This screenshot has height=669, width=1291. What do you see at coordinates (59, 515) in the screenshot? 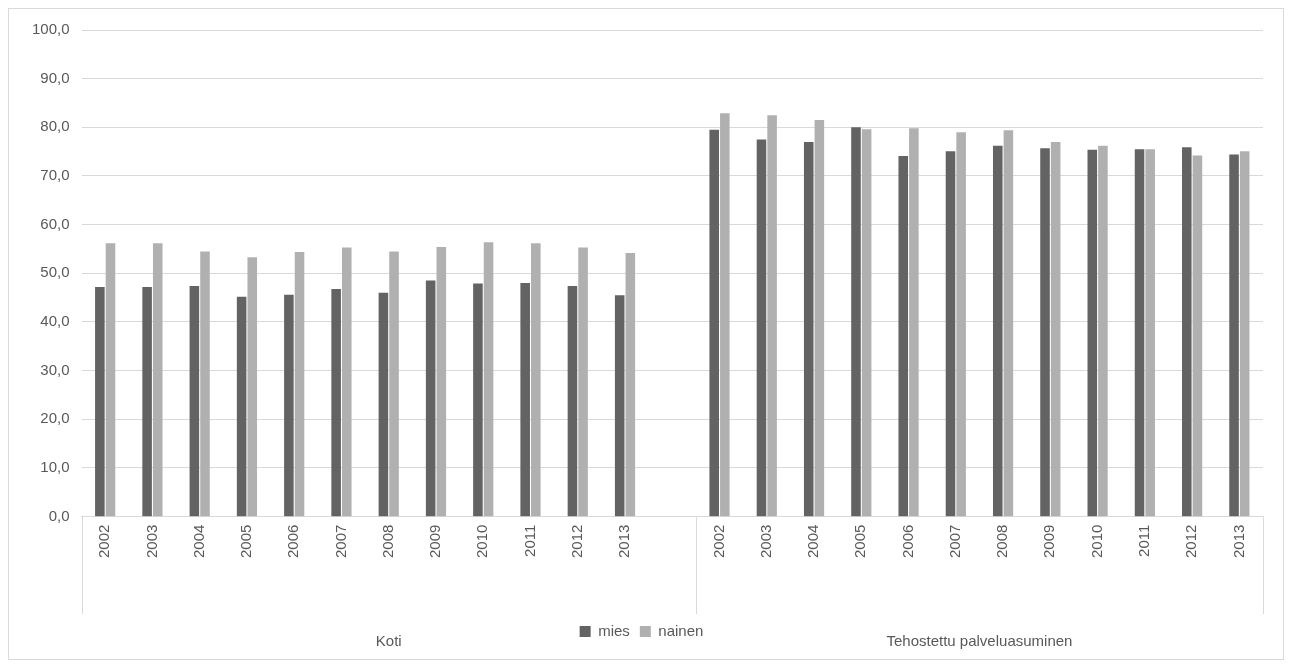
I see `y-tick-label: 0,0` at bounding box center [59, 515].